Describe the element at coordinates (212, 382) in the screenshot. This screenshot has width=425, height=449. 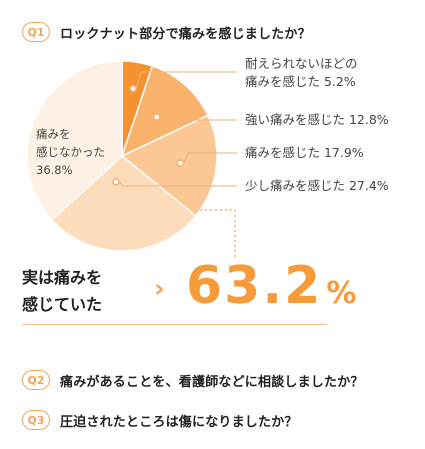
I see `question-2-text: 痛みがあることを、看護師などに相談しましたか？` at that location.